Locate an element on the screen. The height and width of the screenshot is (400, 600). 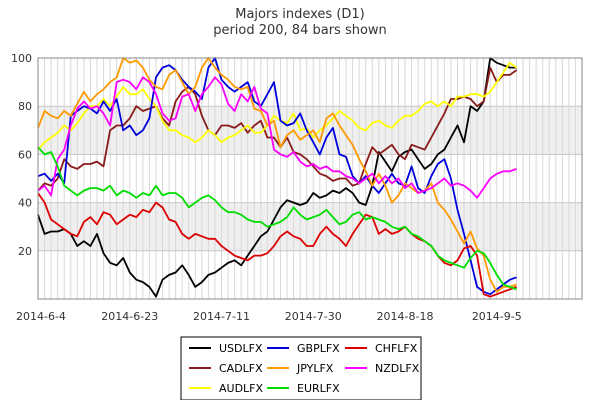
y-tick-label: 40 is located at coordinates (25, 203).